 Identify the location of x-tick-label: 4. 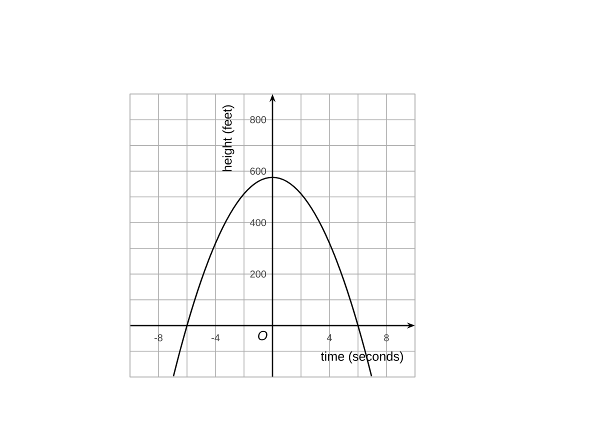
(329, 338).